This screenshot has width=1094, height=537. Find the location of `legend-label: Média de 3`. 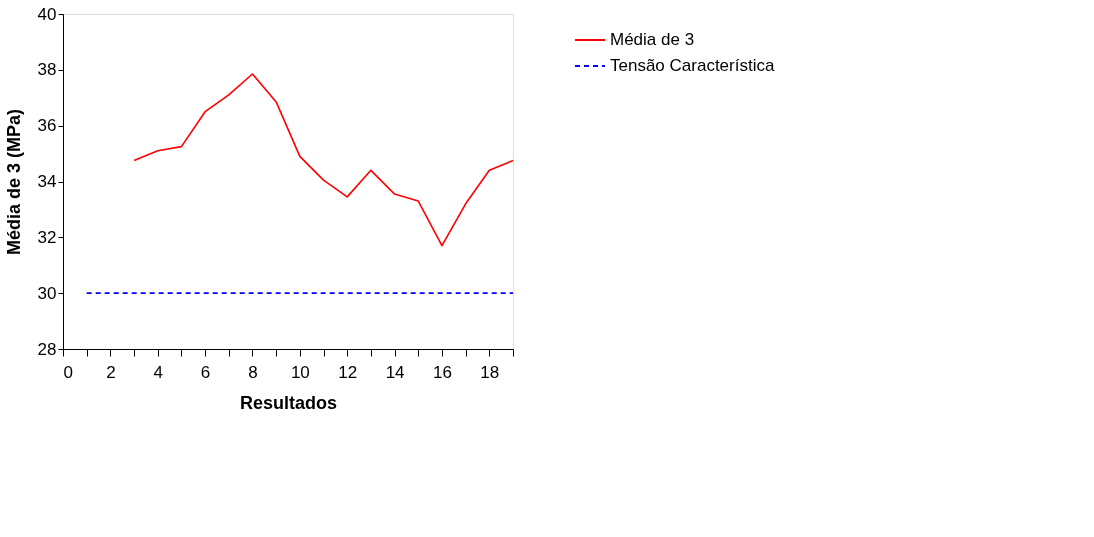

legend-label: Média de 3 is located at coordinates (652, 39).